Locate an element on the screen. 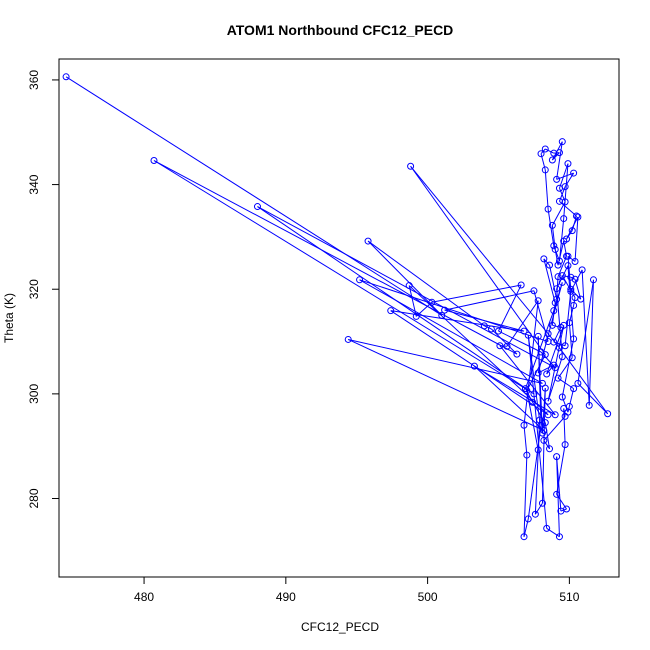 The width and height of the screenshot is (650, 650). x-axis: 480 490 500 510 is located at coordinates (357, 590).